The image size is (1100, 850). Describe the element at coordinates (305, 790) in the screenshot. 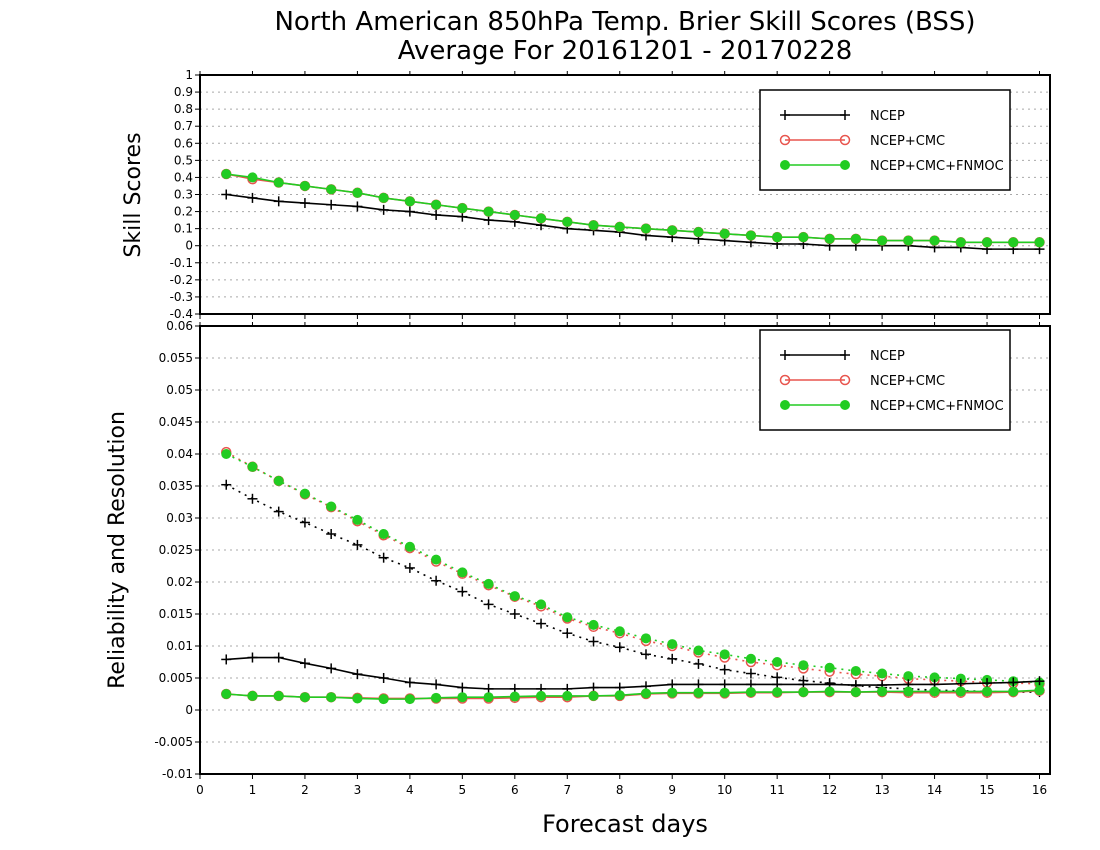

I see `x-tick-label: 2` at that location.